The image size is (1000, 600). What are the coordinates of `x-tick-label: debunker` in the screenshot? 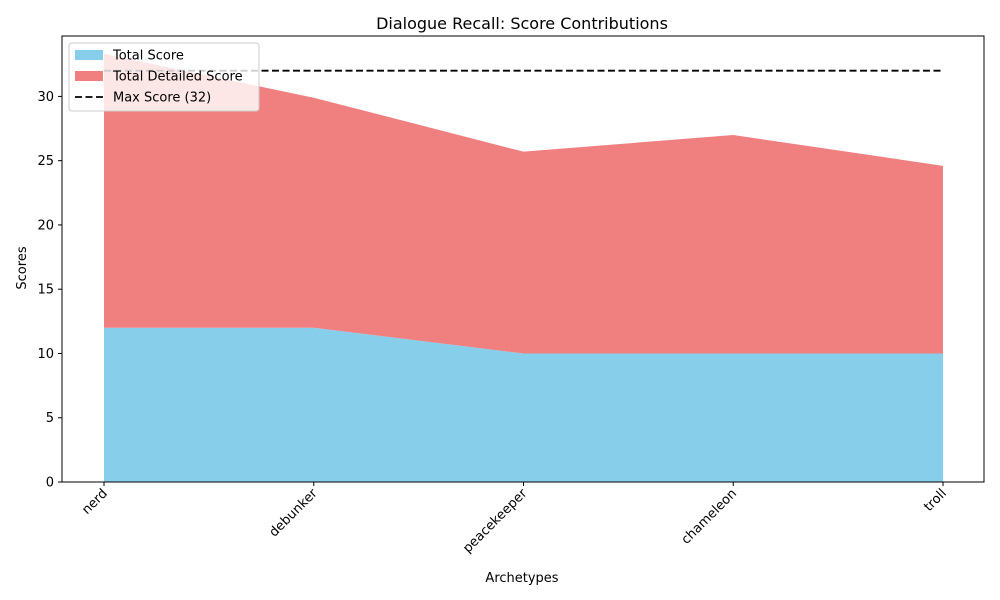 It's located at (294, 513).